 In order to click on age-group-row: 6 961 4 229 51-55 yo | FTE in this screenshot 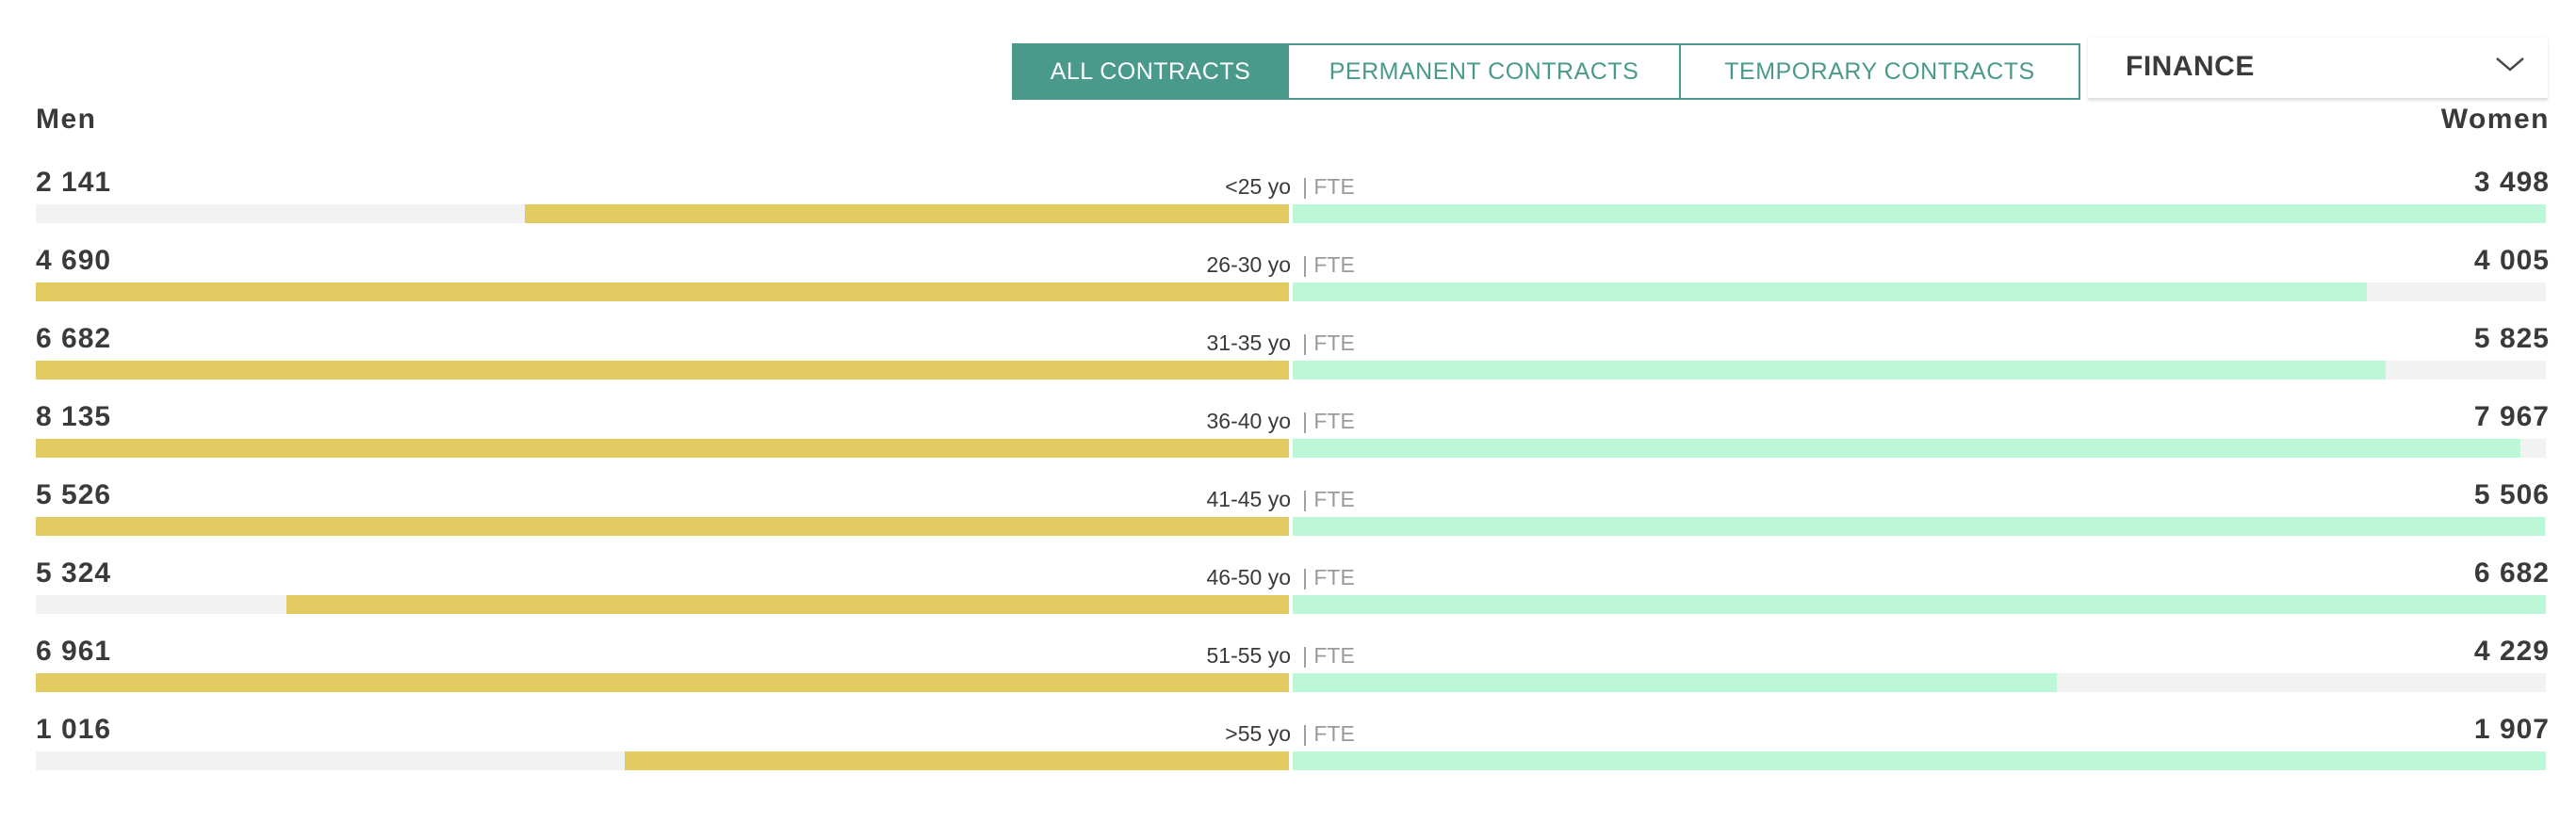, I will do `click(1288, 674)`.